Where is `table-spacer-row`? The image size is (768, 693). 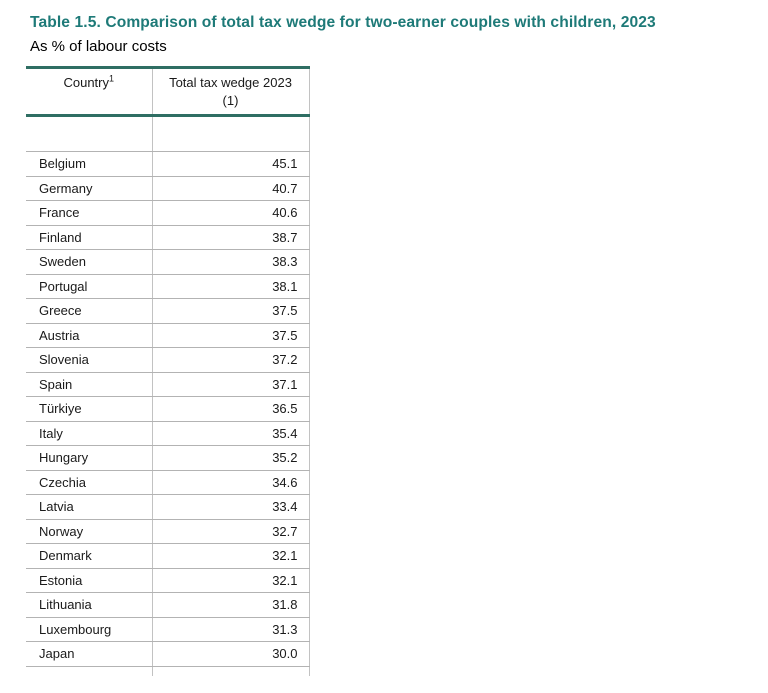
table-spacer-row is located at coordinates (168, 133).